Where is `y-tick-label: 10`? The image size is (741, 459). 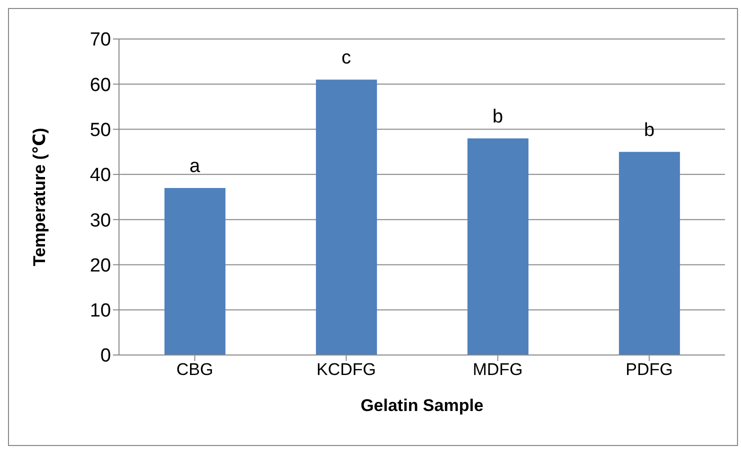 y-tick-label: 10 is located at coordinates (100, 311).